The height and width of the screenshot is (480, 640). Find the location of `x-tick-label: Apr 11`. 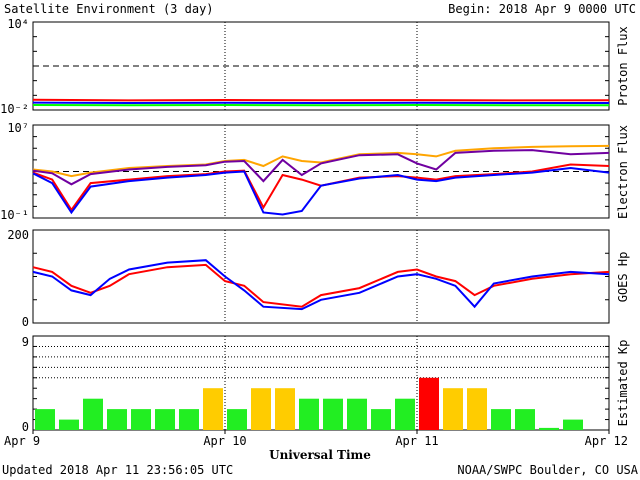

x-tick-label: Apr 11 is located at coordinates (416, 441).